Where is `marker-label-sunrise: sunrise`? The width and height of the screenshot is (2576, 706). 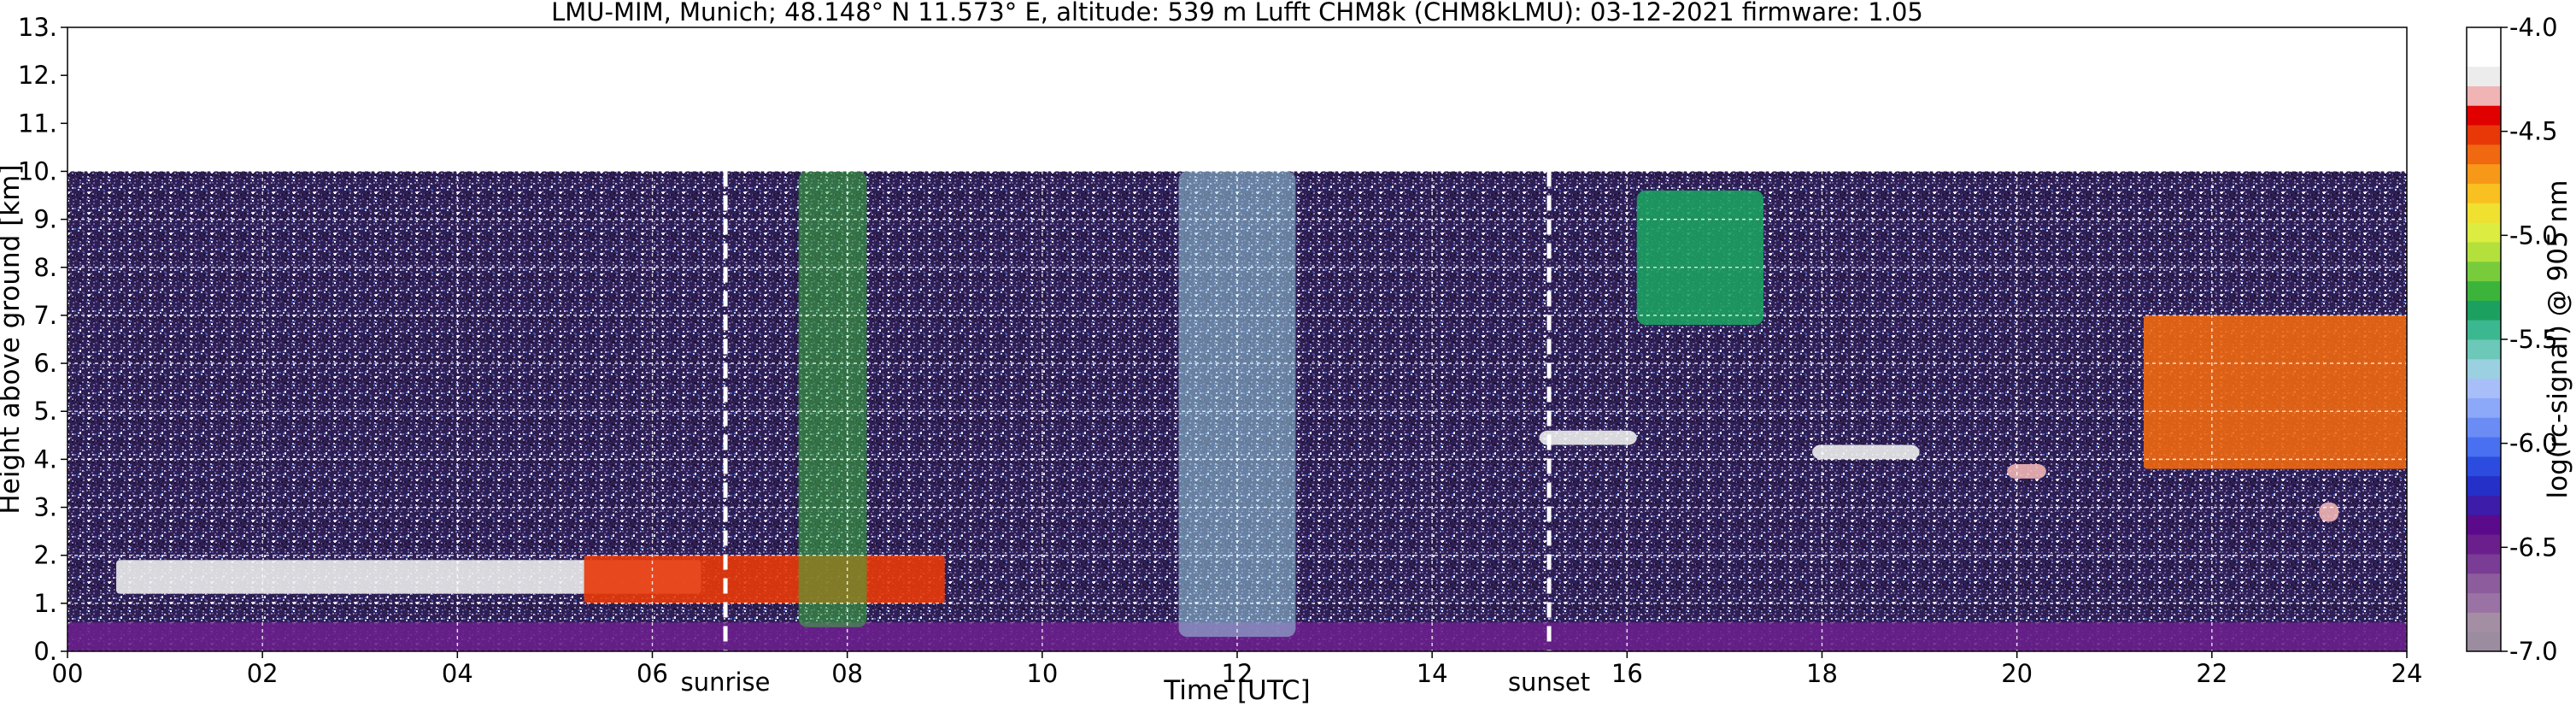 marker-label-sunrise: sunrise is located at coordinates (726, 682).